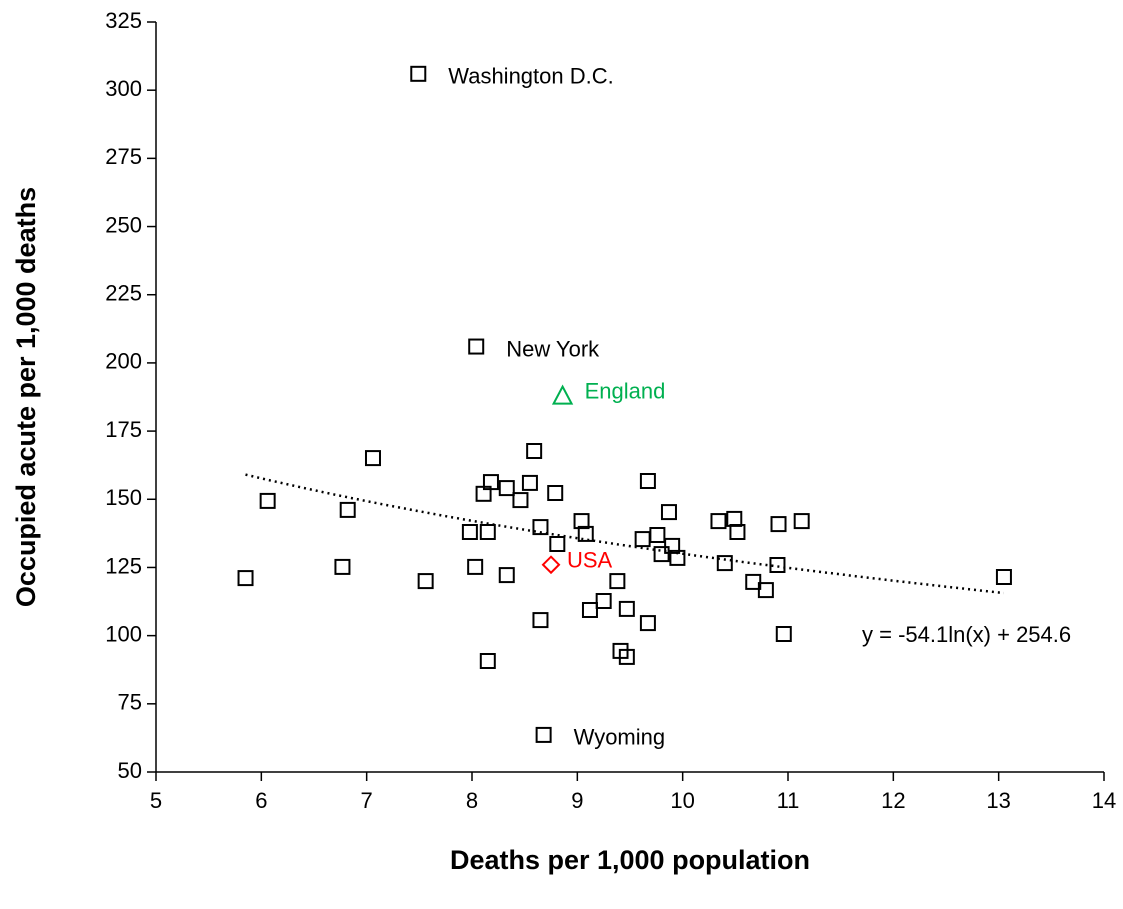 The height and width of the screenshot is (909, 1123). What do you see at coordinates (123, 156) in the screenshot?
I see `y-tick-label: 275` at bounding box center [123, 156].